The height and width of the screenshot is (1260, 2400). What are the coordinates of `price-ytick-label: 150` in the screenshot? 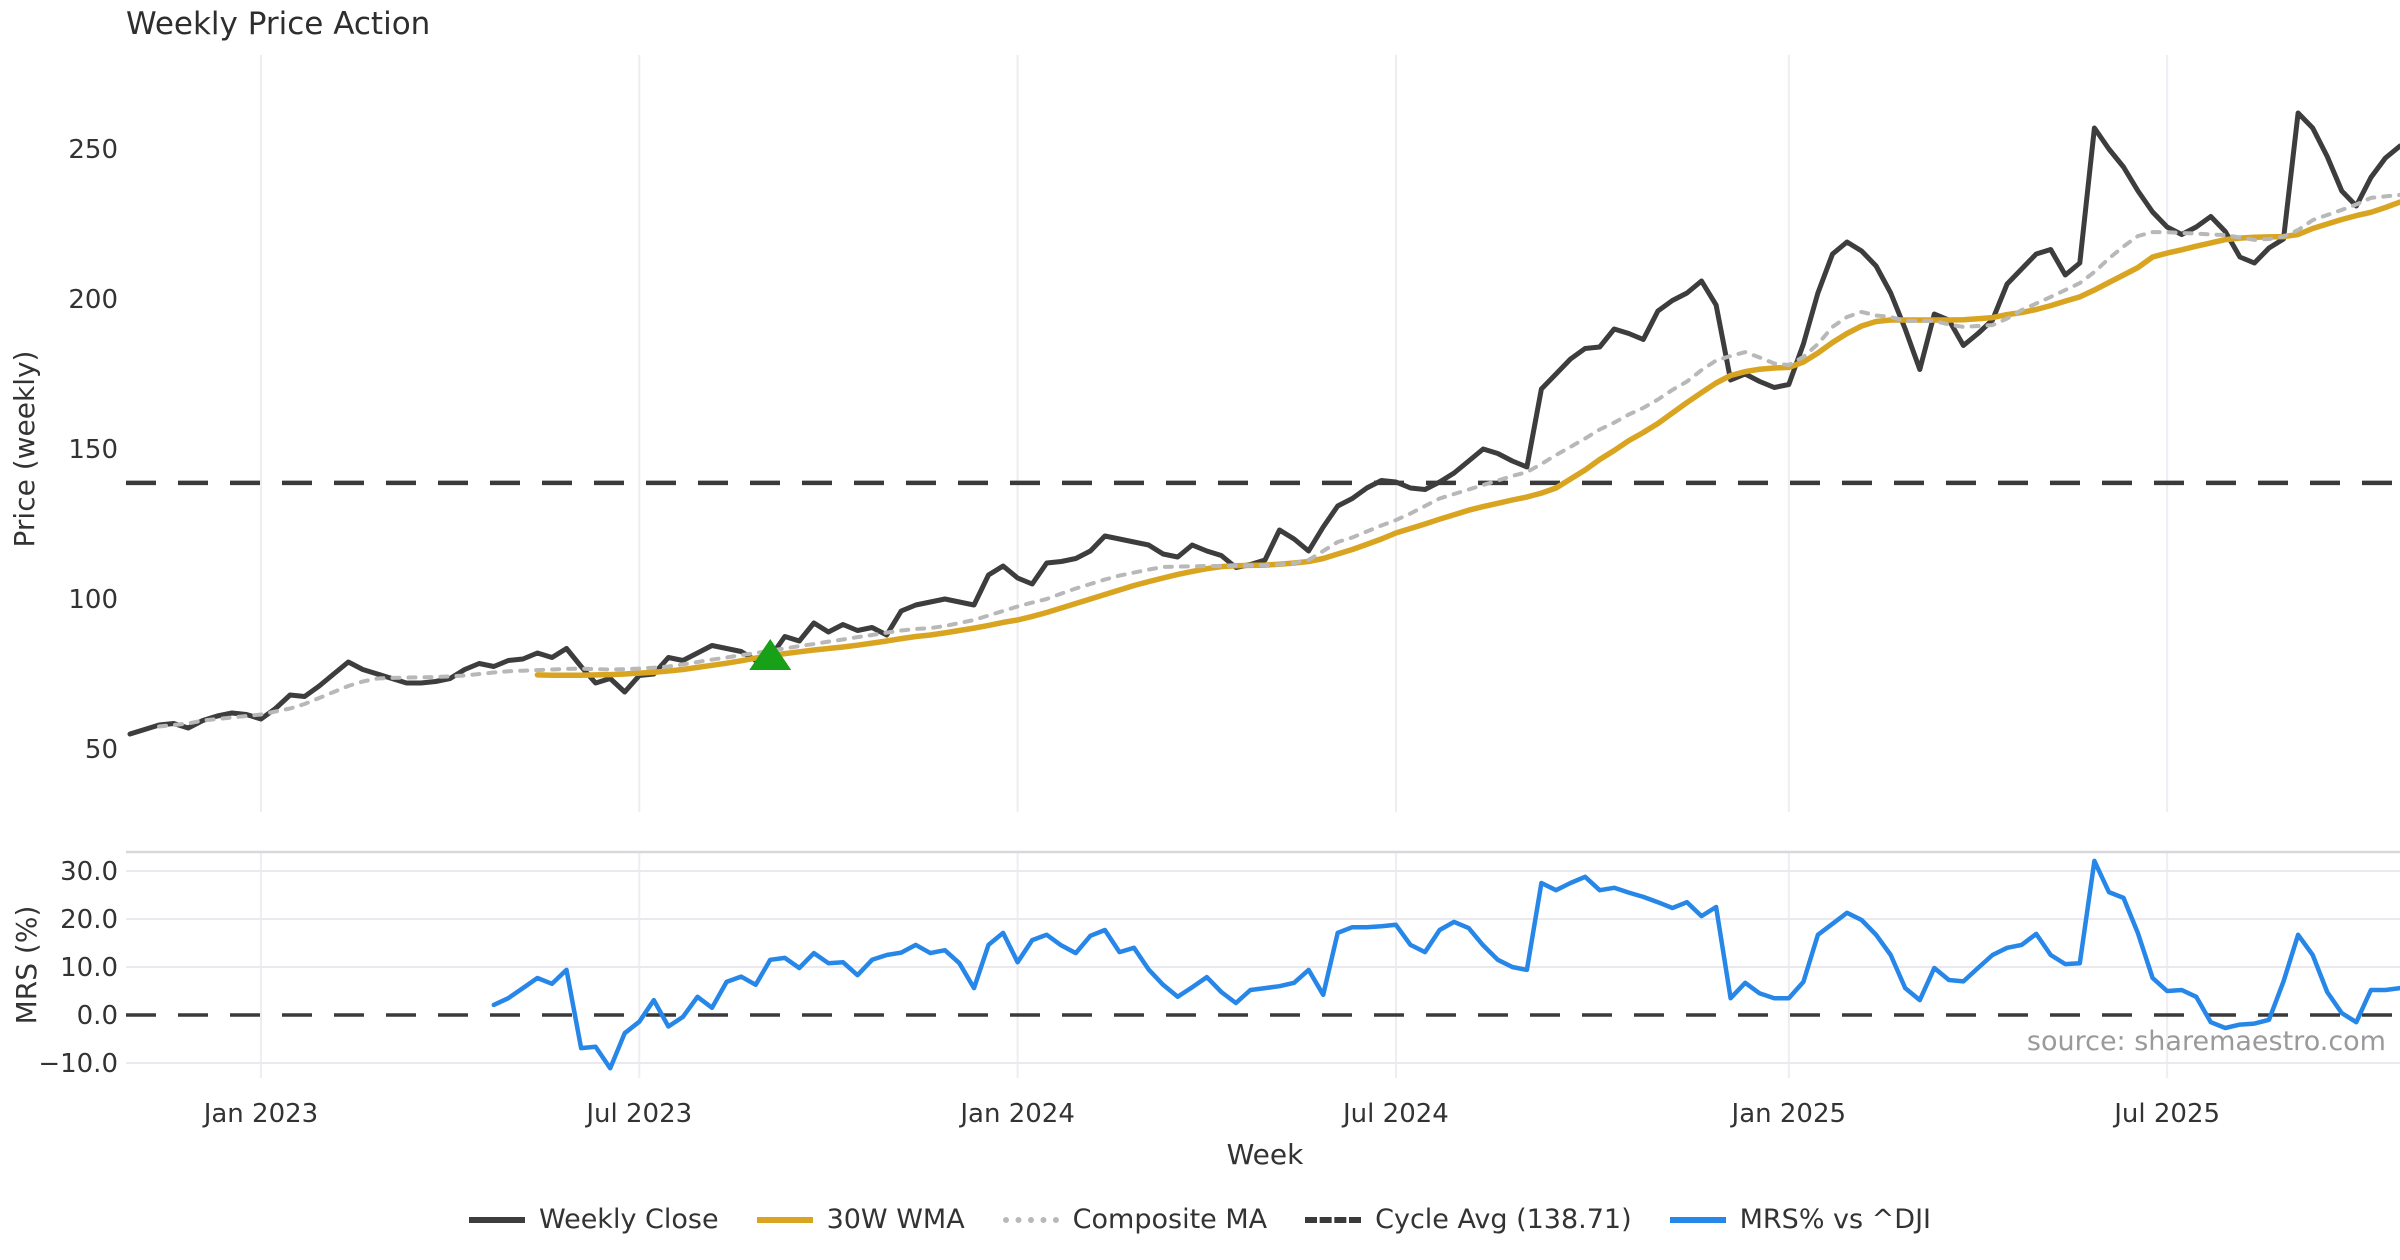 It's located at (93, 450).